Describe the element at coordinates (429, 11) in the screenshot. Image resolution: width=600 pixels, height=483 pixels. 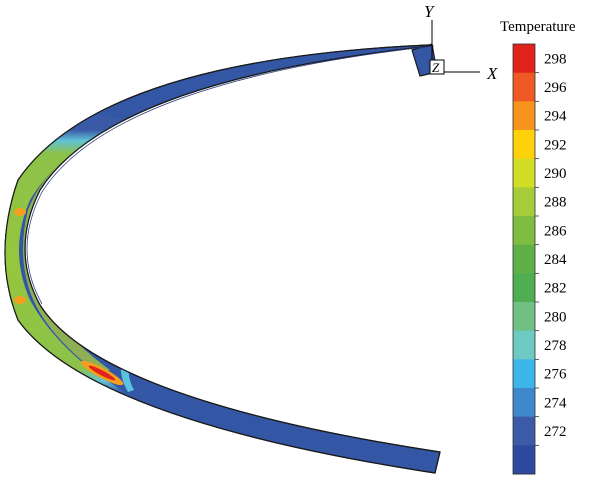
I see `y-axis-label: Y` at that location.